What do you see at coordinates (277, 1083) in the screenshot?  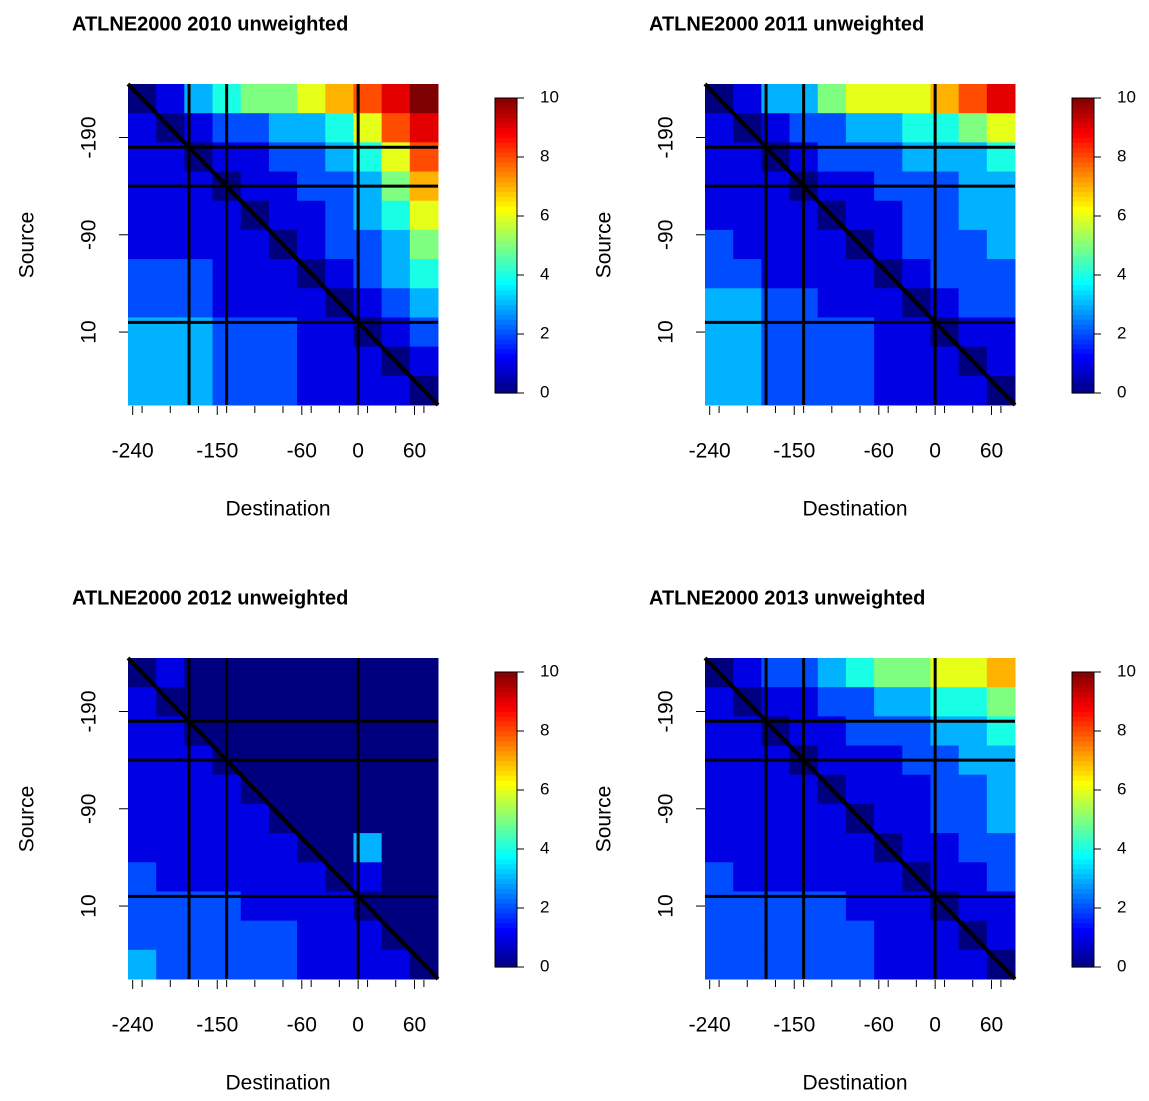 I see `x-axis-label: Destination` at bounding box center [277, 1083].